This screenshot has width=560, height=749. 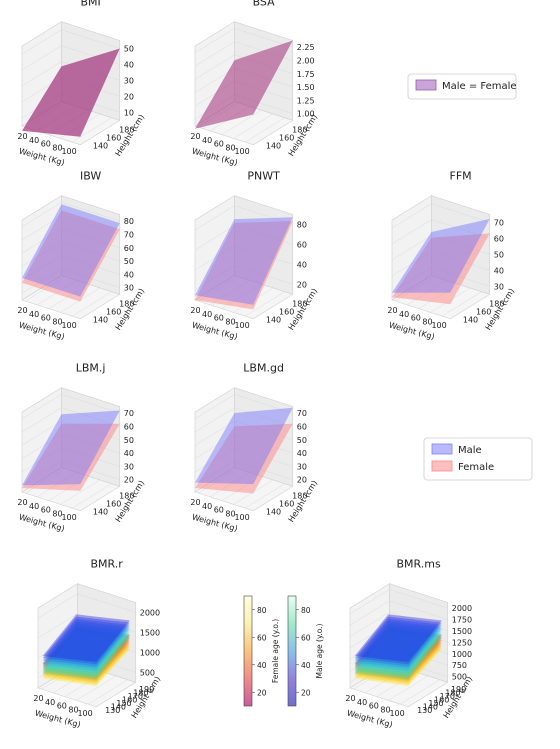 I want to click on surface-male, so click(x=71, y=448).